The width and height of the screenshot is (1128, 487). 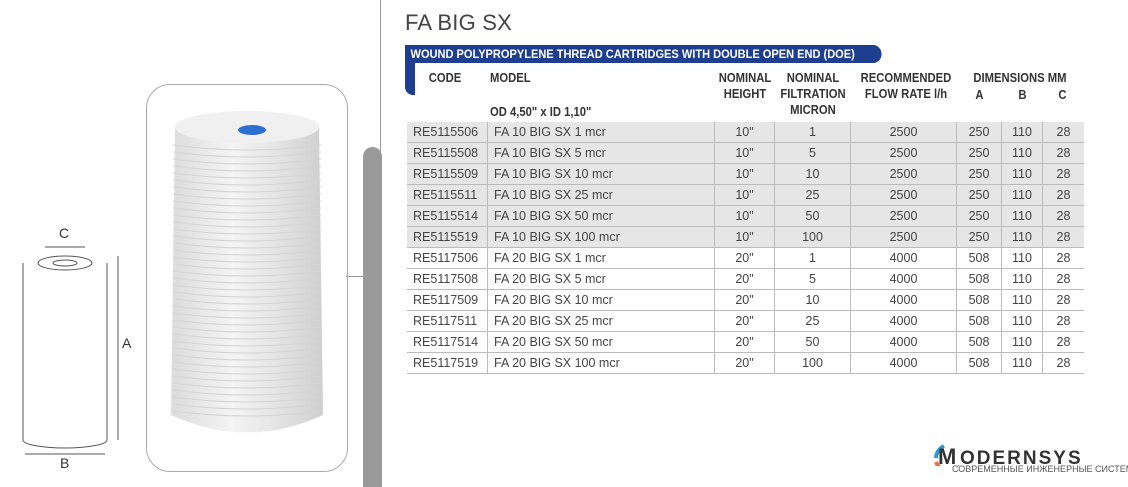 What do you see at coordinates (812, 279) in the screenshot?
I see `cell-filtration: 5` at bounding box center [812, 279].